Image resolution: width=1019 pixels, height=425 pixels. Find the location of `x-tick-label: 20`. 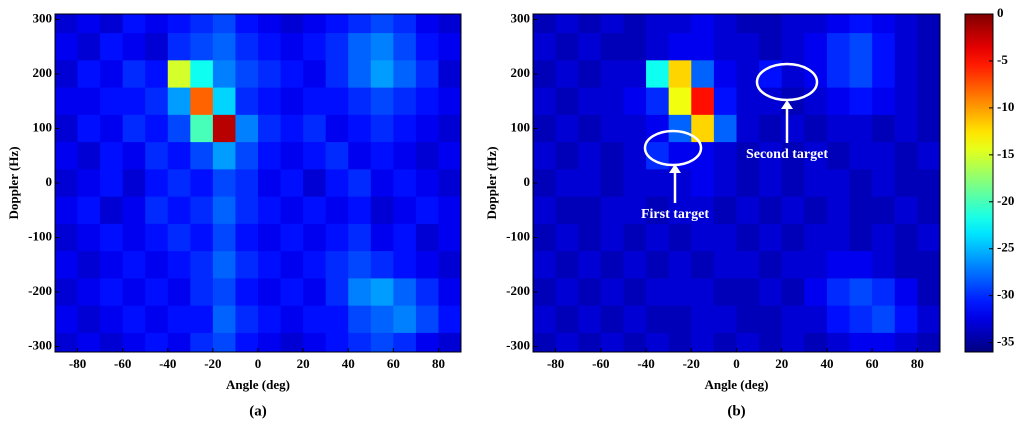

x-tick-label: 20 is located at coordinates (781, 363).